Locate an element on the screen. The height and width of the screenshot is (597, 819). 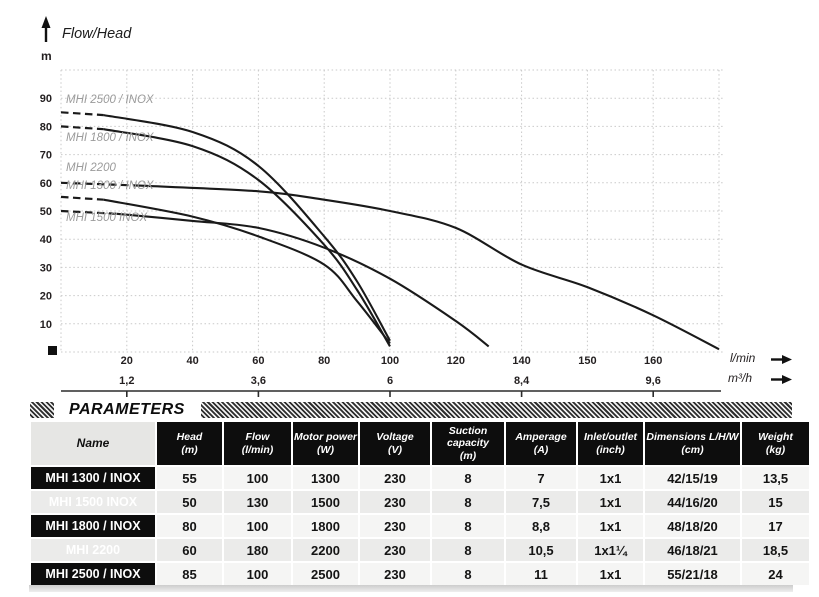
secondary-axis: 1,2 3,6 6 8,4 9,6 is located at coordinates (391, 386).